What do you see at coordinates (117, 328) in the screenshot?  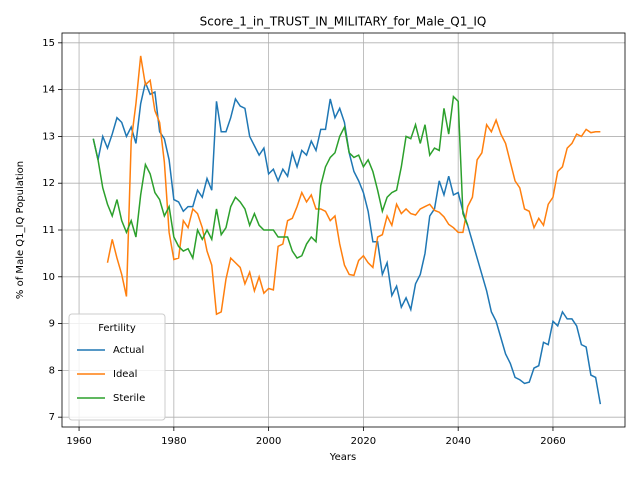 I see `legend-title: Fertility` at bounding box center [117, 328].